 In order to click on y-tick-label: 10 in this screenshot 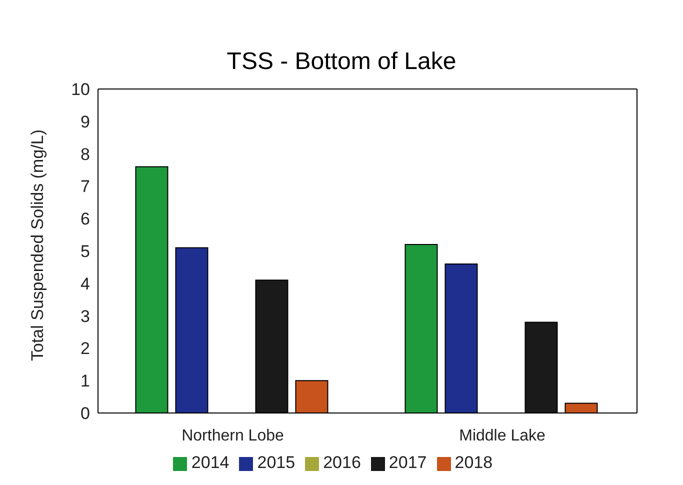, I will do `click(80, 90)`.